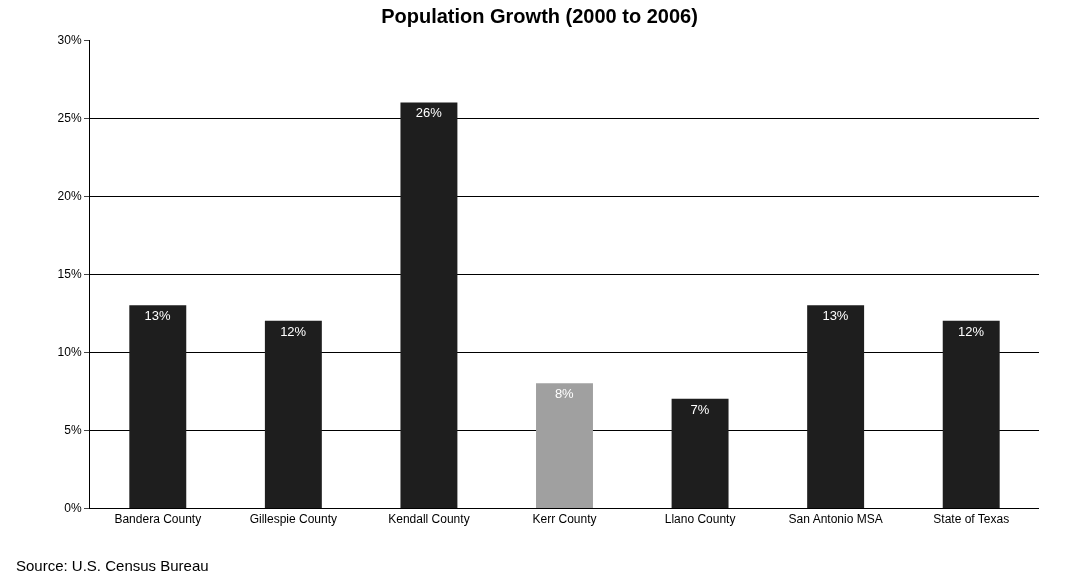 The height and width of the screenshot is (583, 1079). Describe the element at coordinates (539, 15) in the screenshot. I see `chart-title: Population Growth (2000 to 2006)` at that location.